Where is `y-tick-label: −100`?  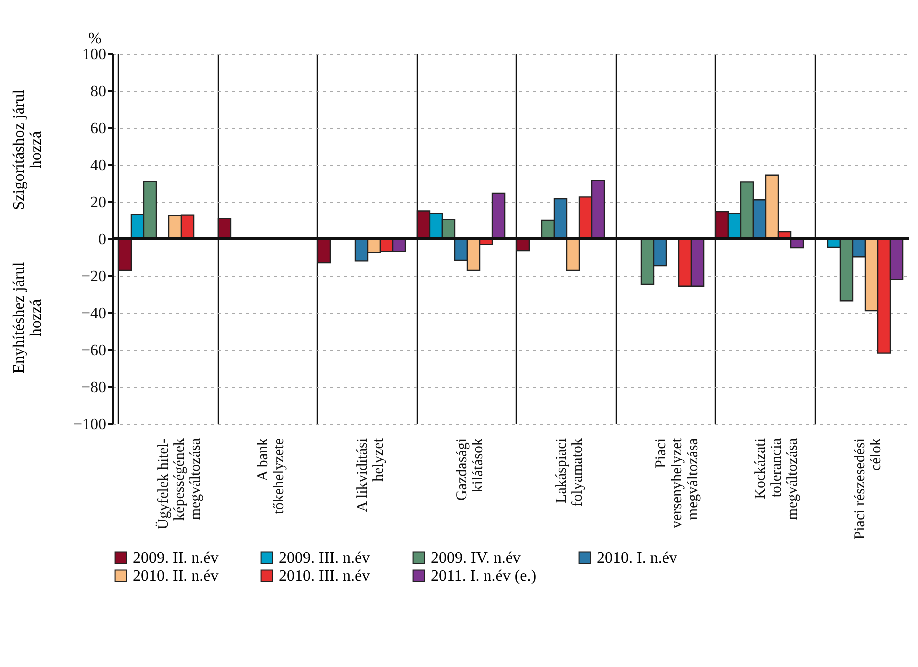 y-tick-label: −100 is located at coordinates (89, 425).